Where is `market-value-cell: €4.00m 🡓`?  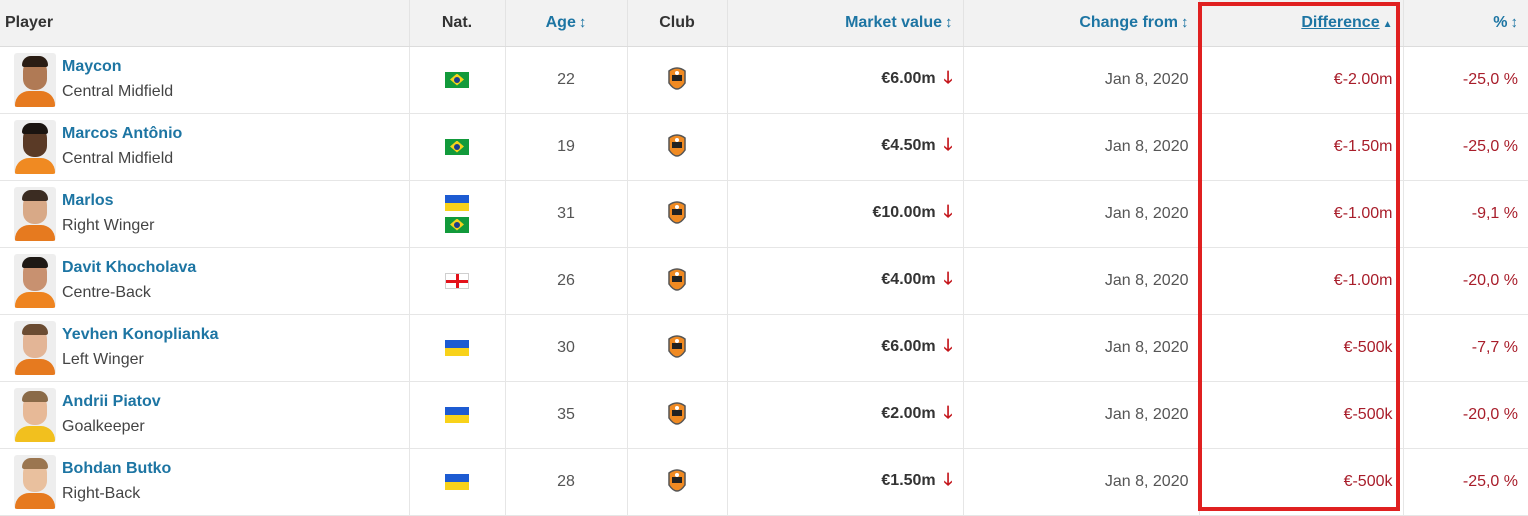 market-value-cell: €4.00m 🡓 is located at coordinates (845, 281).